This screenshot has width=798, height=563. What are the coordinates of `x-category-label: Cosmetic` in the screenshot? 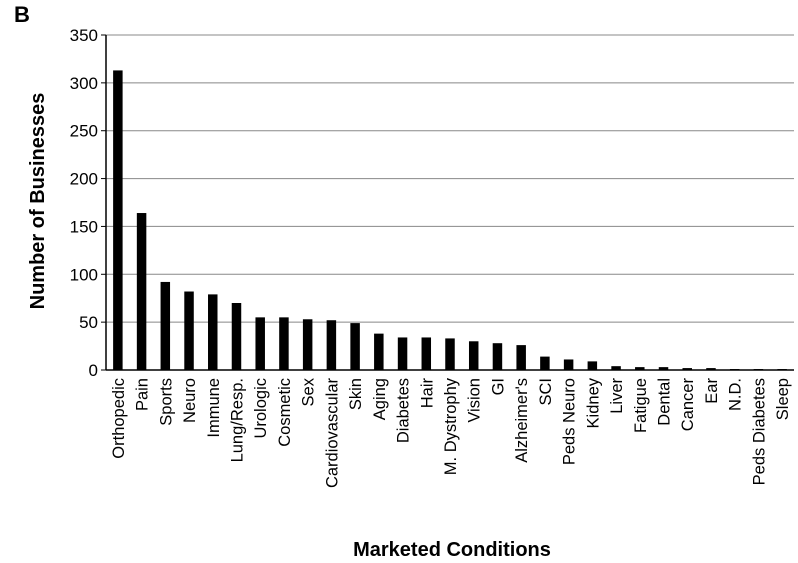 It's located at (285, 412).